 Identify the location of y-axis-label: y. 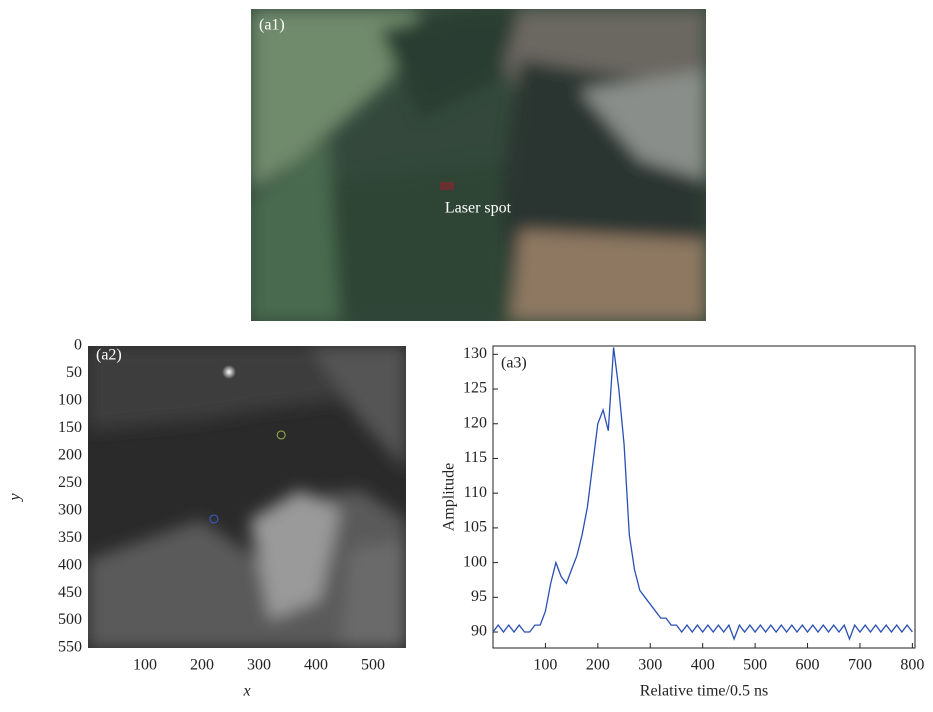
(15, 498).